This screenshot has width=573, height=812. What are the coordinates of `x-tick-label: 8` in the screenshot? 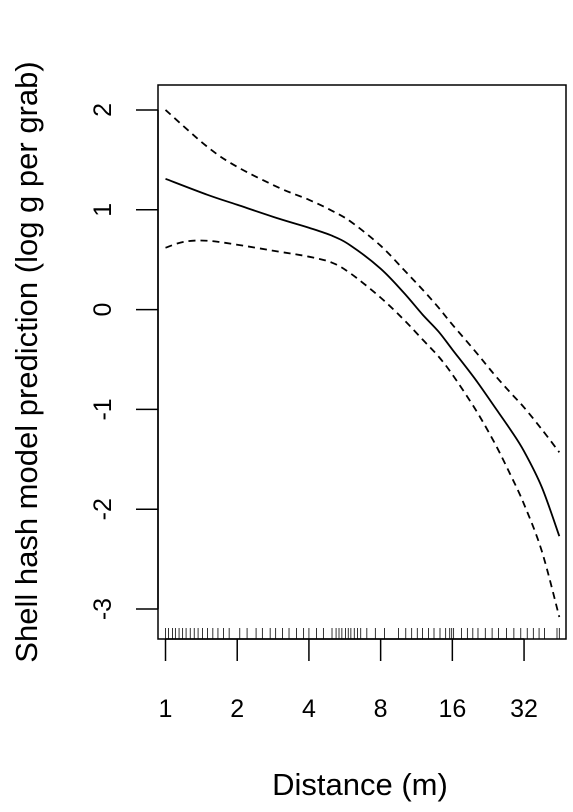 It's located at (381, 709).